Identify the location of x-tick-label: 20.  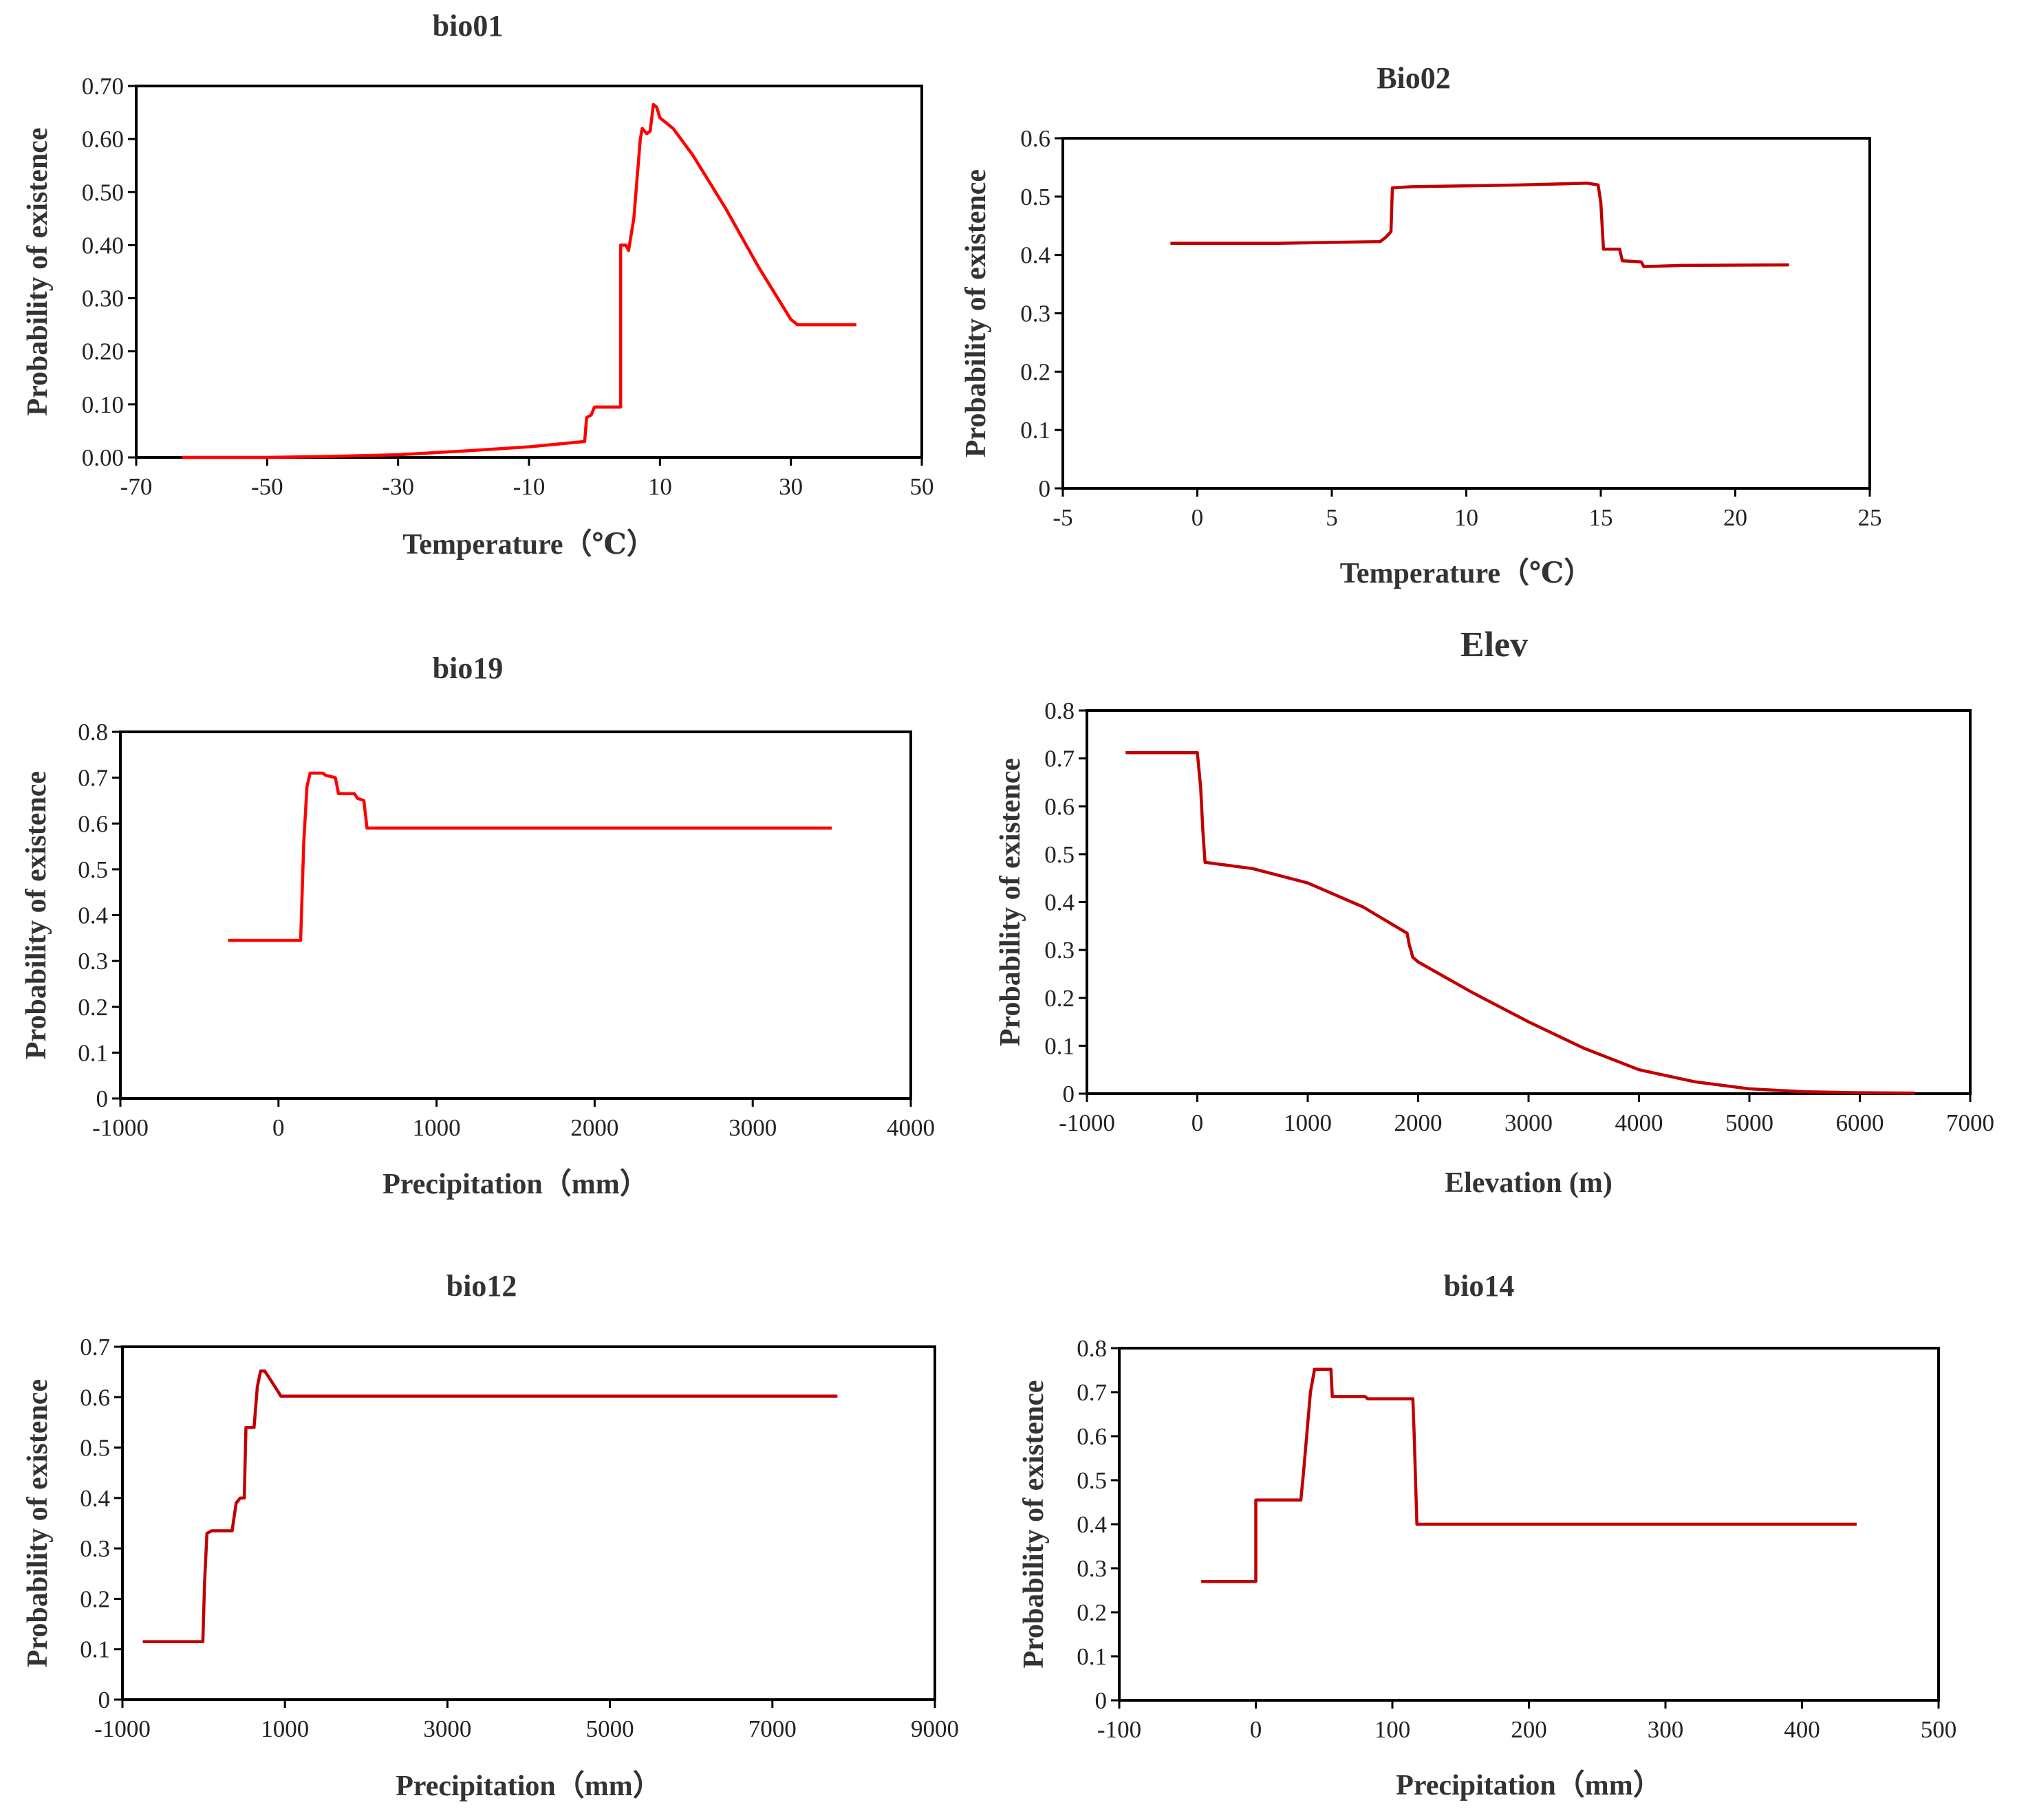
(1735, 517).